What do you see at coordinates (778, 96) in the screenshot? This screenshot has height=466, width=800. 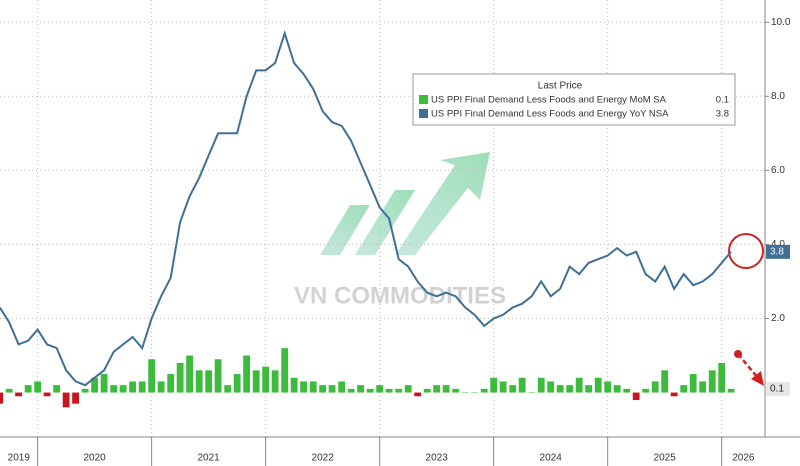 I see `y-tick-label: 8.0` at bounding box center [778, 96].